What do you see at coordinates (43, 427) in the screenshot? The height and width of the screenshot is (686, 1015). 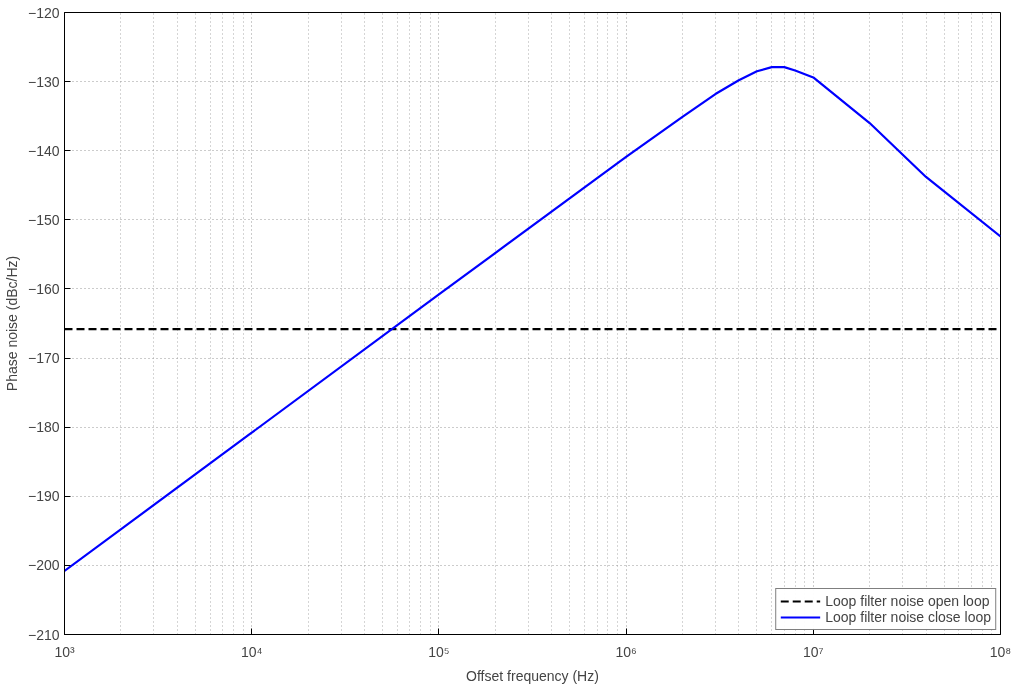 I see `y-tick-label: −180` at bounding box center [43, 427].